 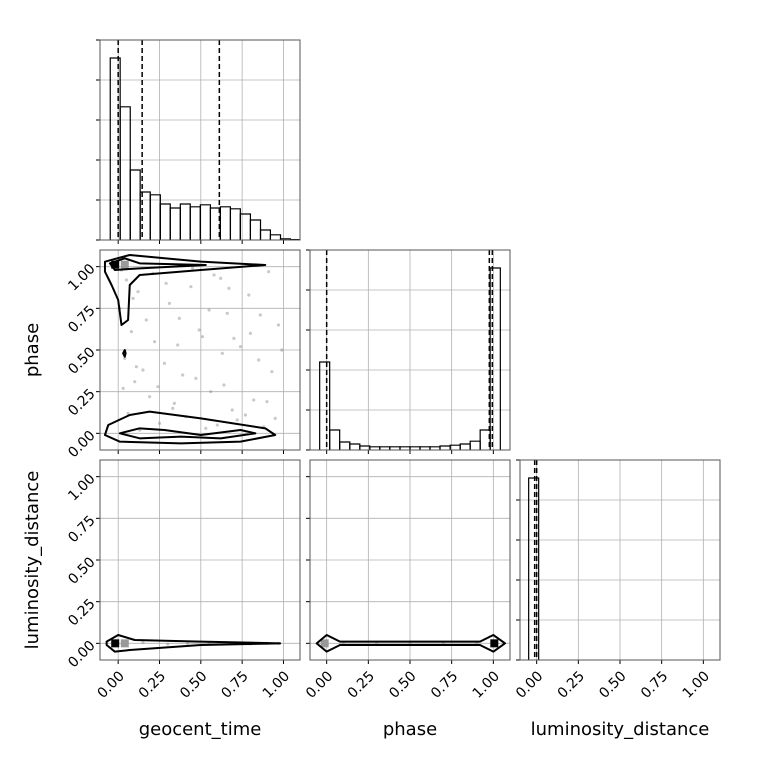 I want to click on y-axis-label: luminosity_distance, so click(x=32, y=560).